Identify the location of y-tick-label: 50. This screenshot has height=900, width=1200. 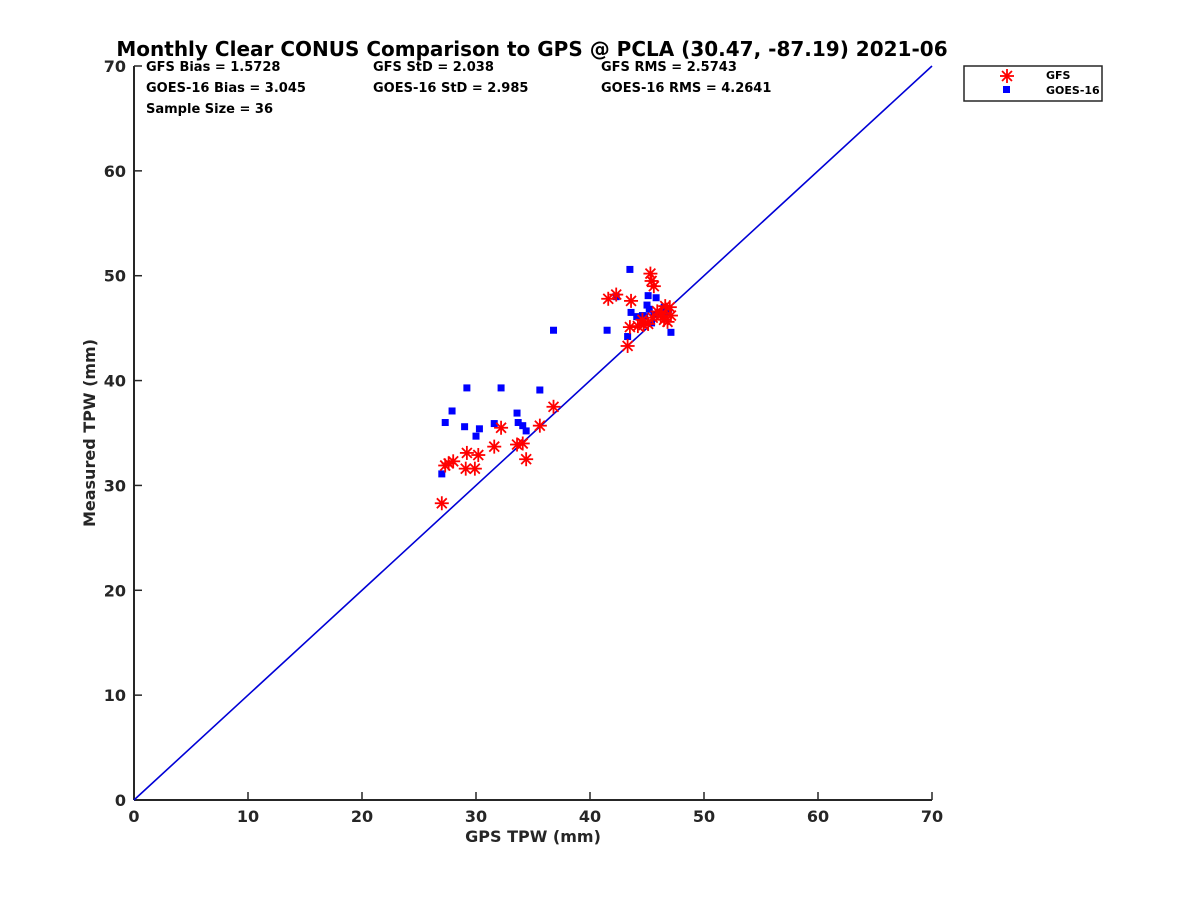
(115, 276).